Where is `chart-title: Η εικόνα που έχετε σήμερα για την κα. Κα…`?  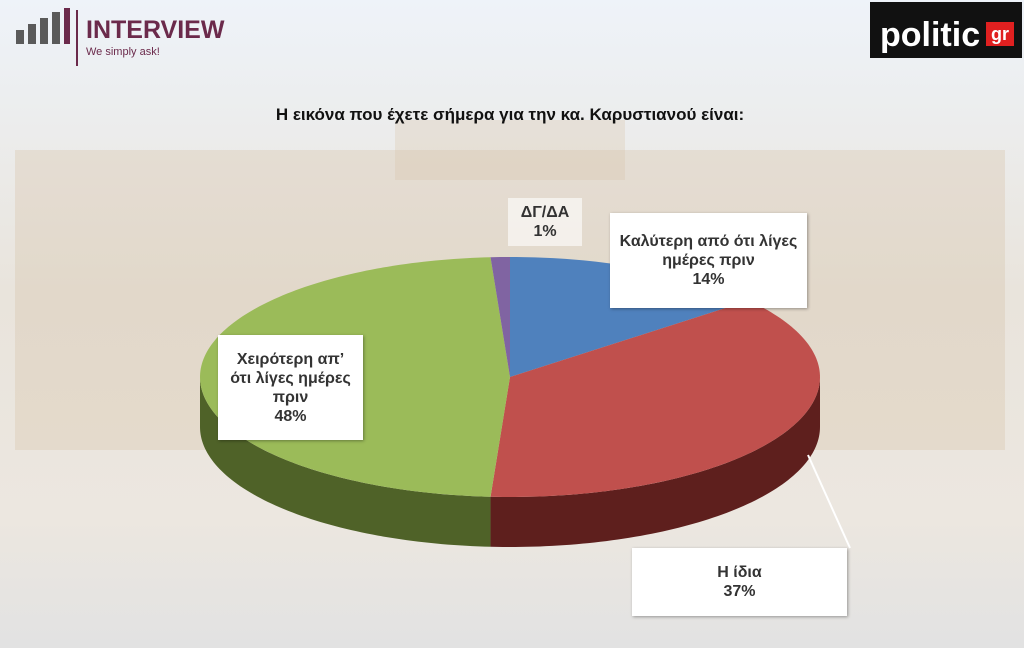
chart-title: Η εικόνα που έχετε σήμερα για την κα. Κα… is located at coordinates (510, 114).